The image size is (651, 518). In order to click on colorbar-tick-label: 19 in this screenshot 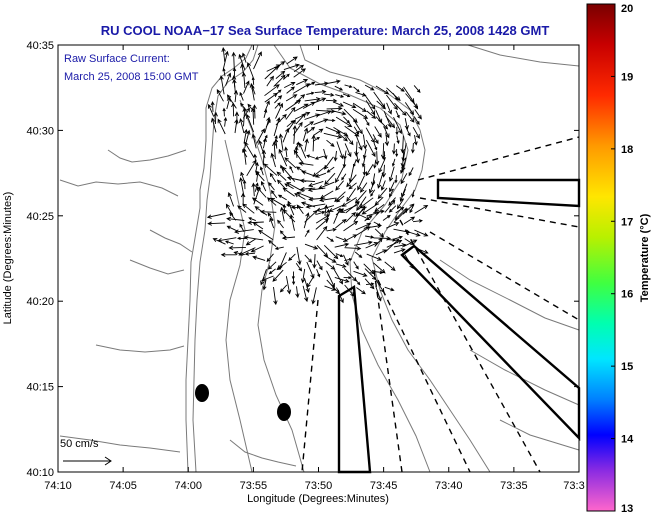, I will do `click(627, 77)`.